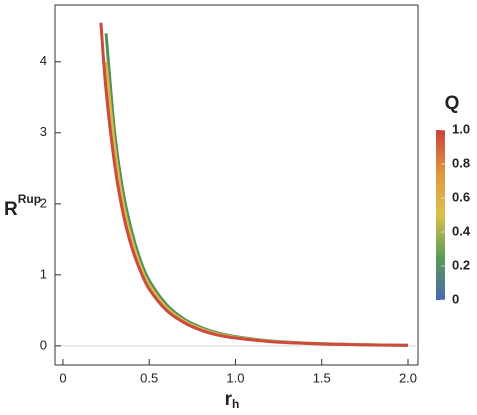 This screenshot has width=477, height=415. I want to click on x-tick-label: 2.0, so click(408, 377).